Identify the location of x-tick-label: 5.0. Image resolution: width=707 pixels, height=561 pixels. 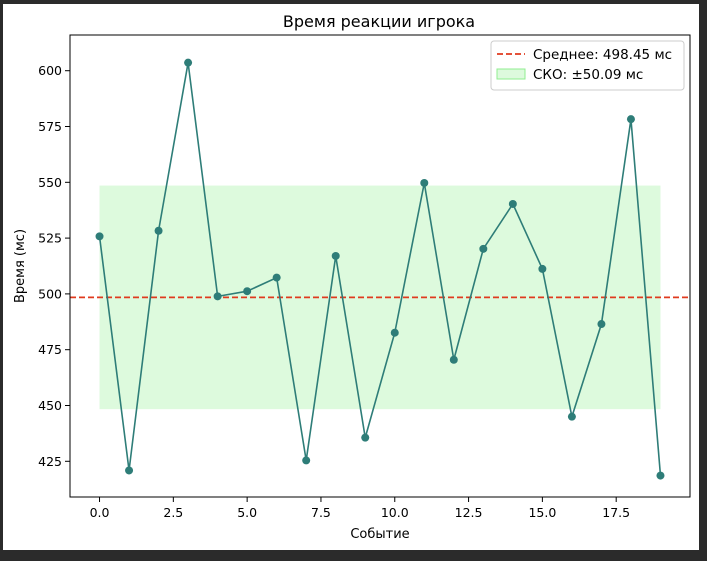
(247, 512).